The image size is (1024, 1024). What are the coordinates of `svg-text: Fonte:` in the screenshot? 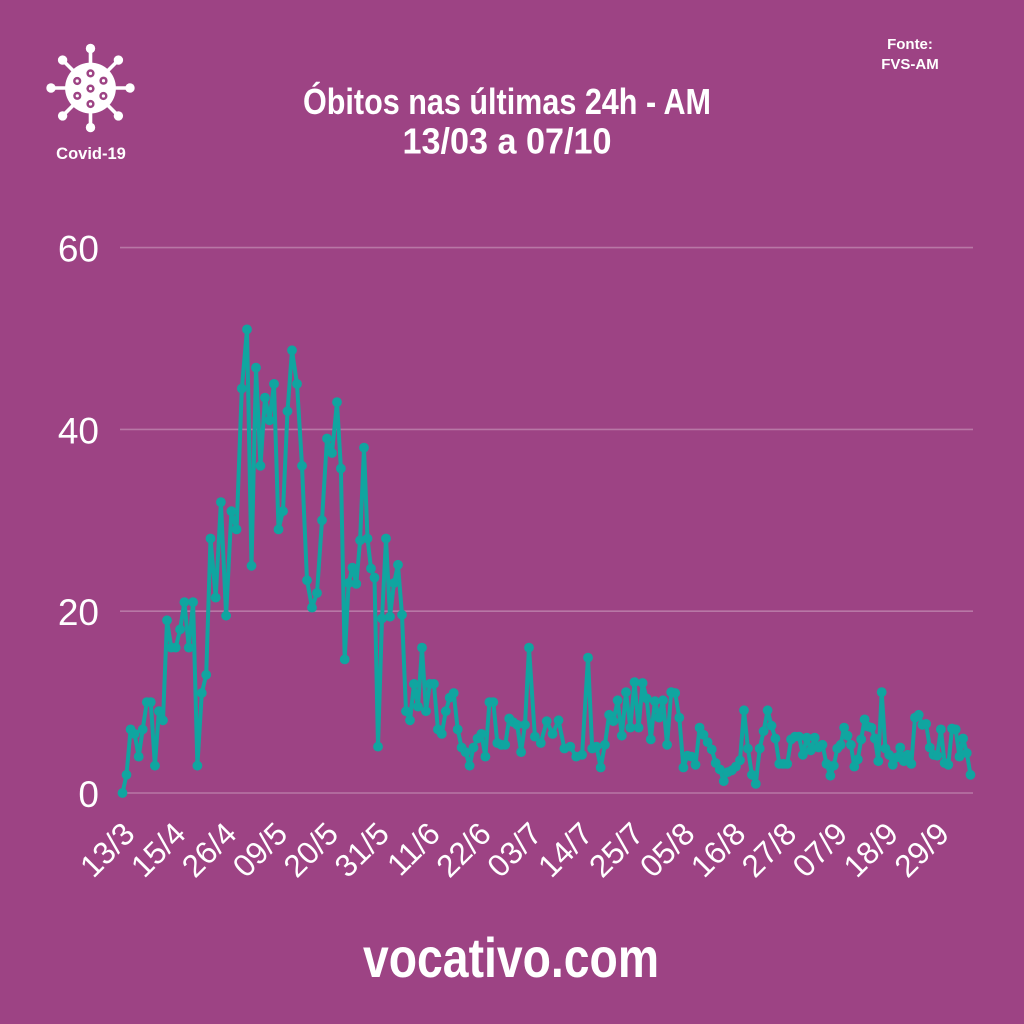 It's located at (910, 44).